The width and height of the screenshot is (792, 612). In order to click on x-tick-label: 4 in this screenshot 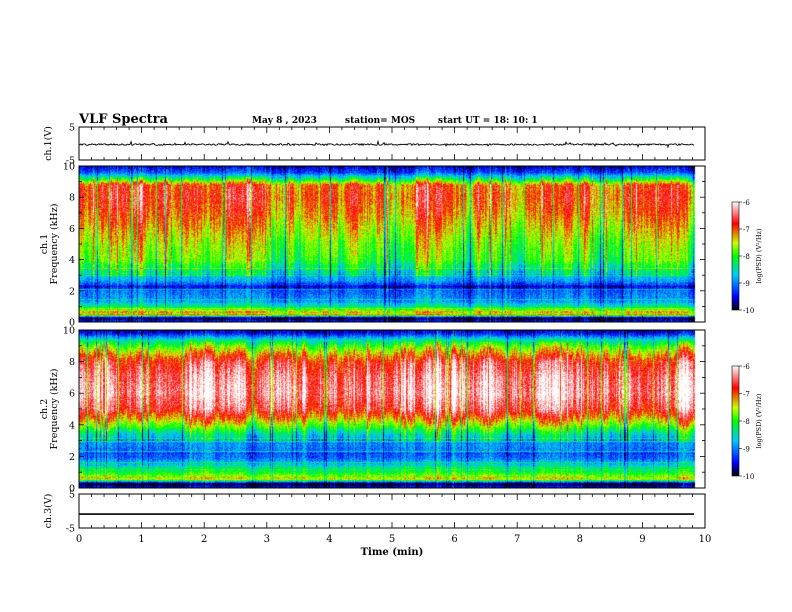, I will do `click(329, 539)`.